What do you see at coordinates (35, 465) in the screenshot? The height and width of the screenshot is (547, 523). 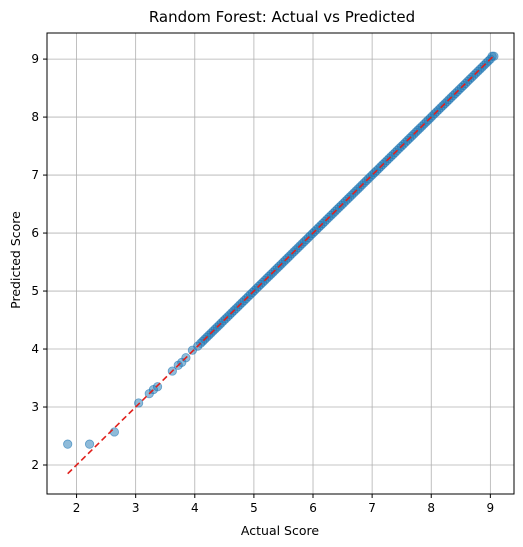 I see `y-tick-label: 2` at bounding box center [35, 465].